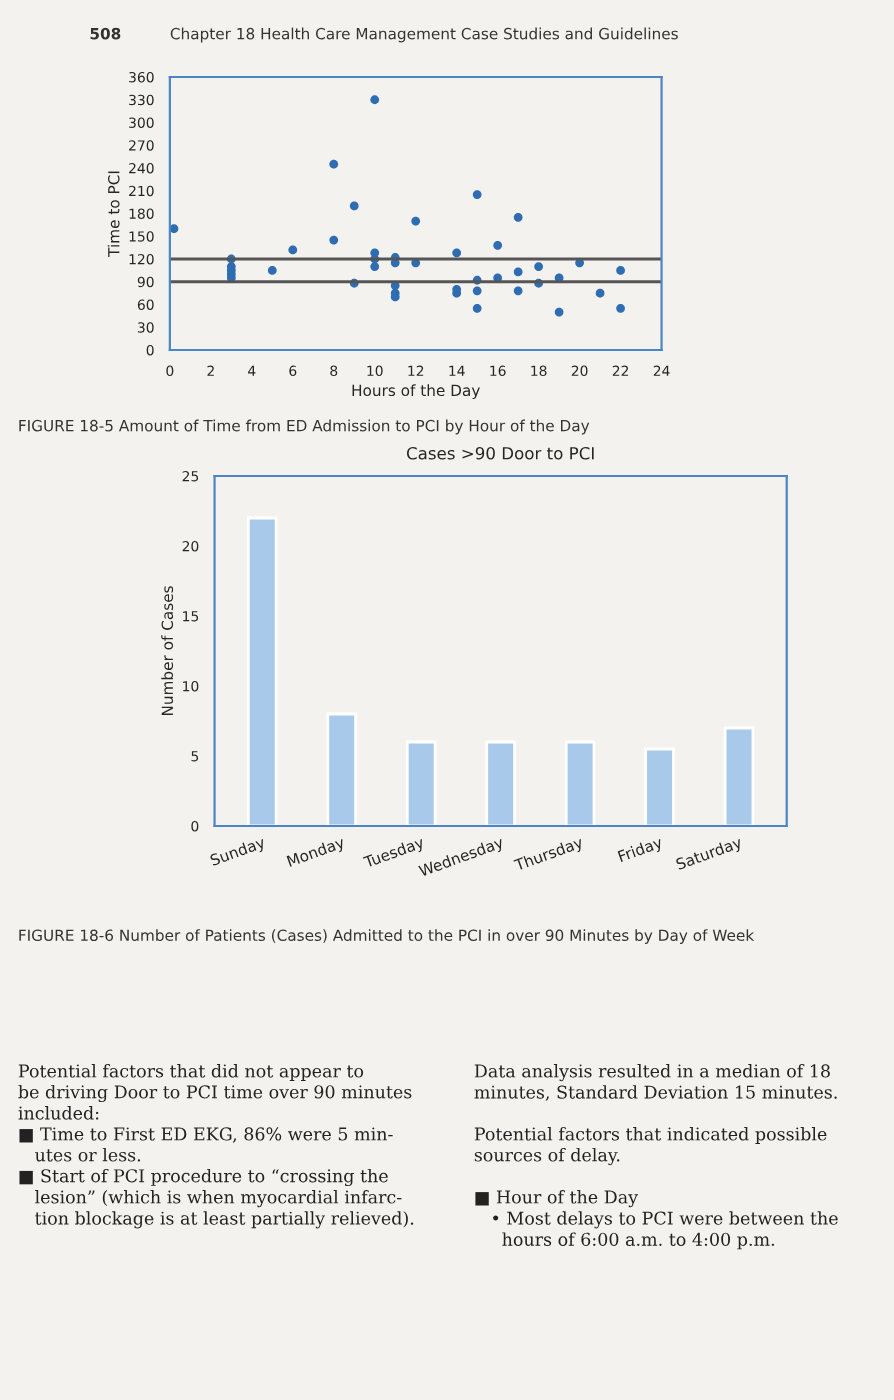  I want to click on chart-title: Cases >90 Door to PCI, so click(500, 453).